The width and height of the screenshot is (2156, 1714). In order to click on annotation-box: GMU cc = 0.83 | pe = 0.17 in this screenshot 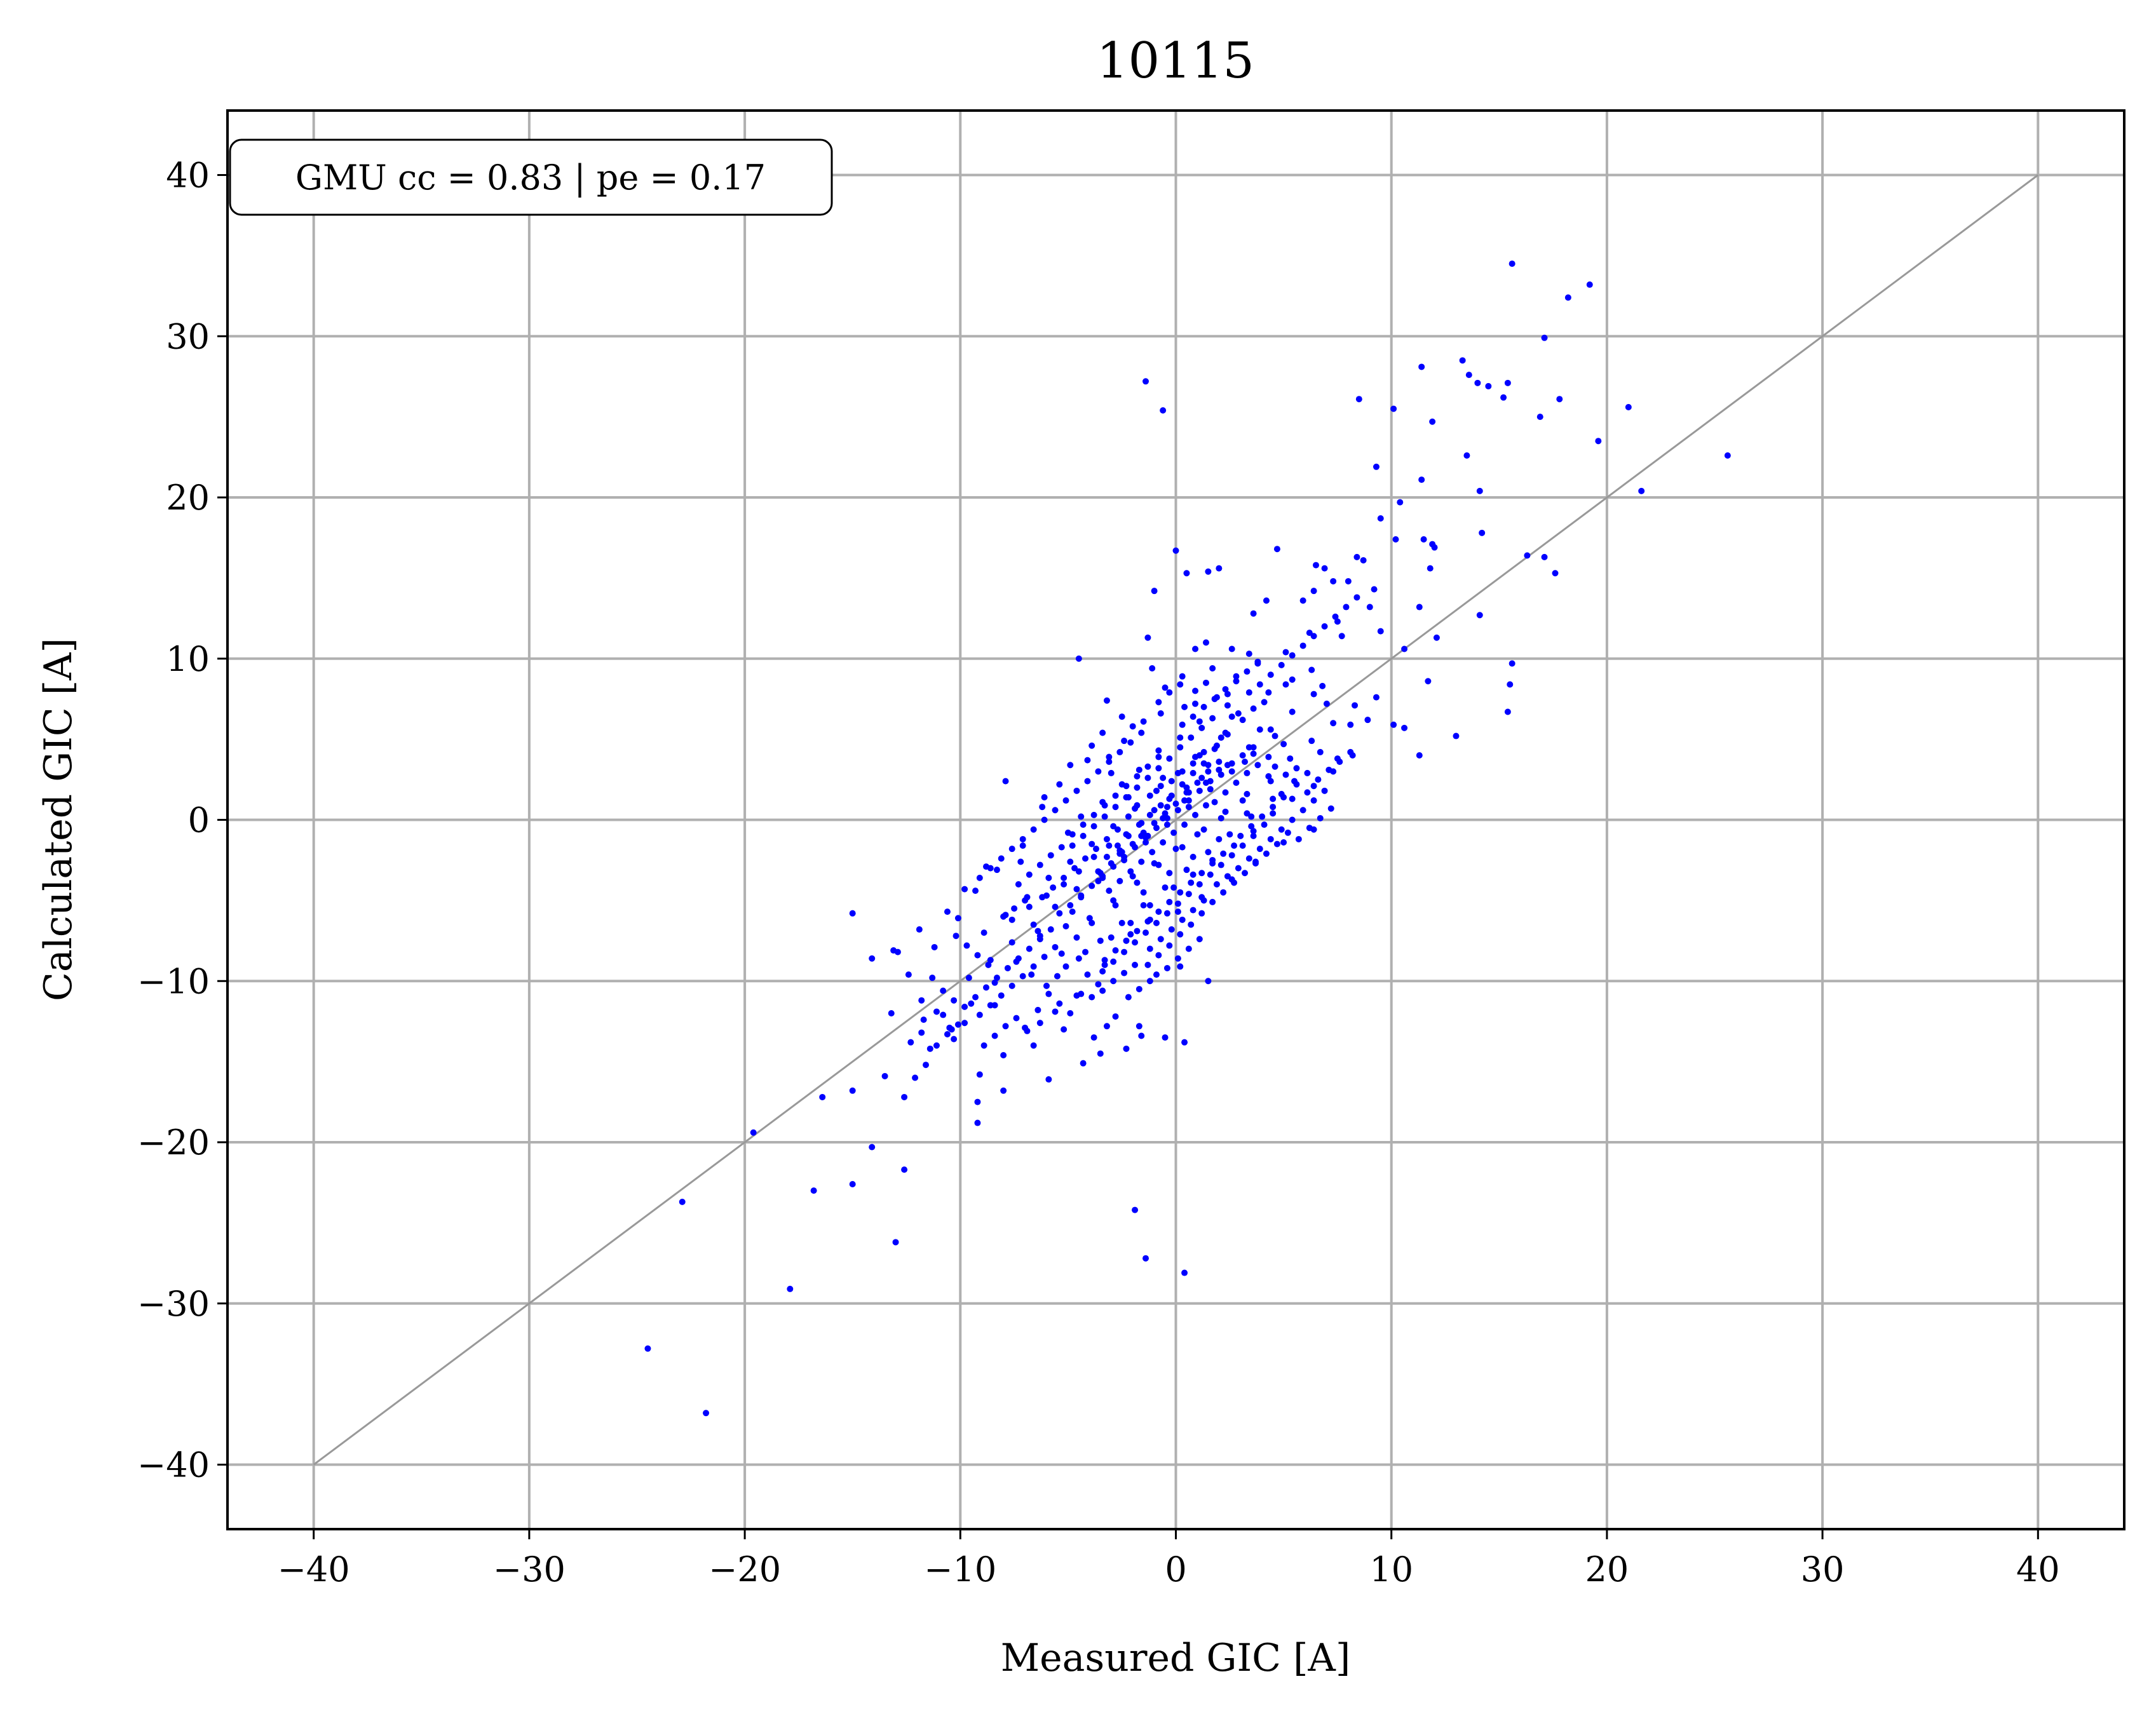, I will do `click(531, 177)`.